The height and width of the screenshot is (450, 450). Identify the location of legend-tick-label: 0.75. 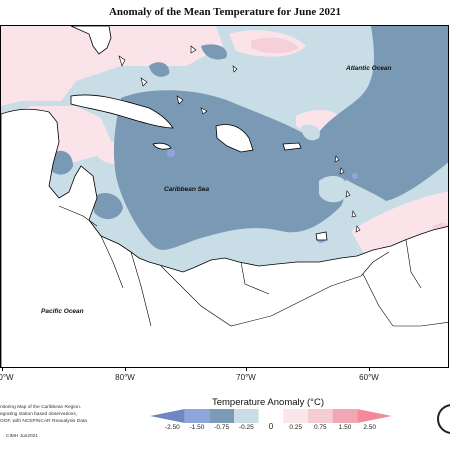
(320, 427).